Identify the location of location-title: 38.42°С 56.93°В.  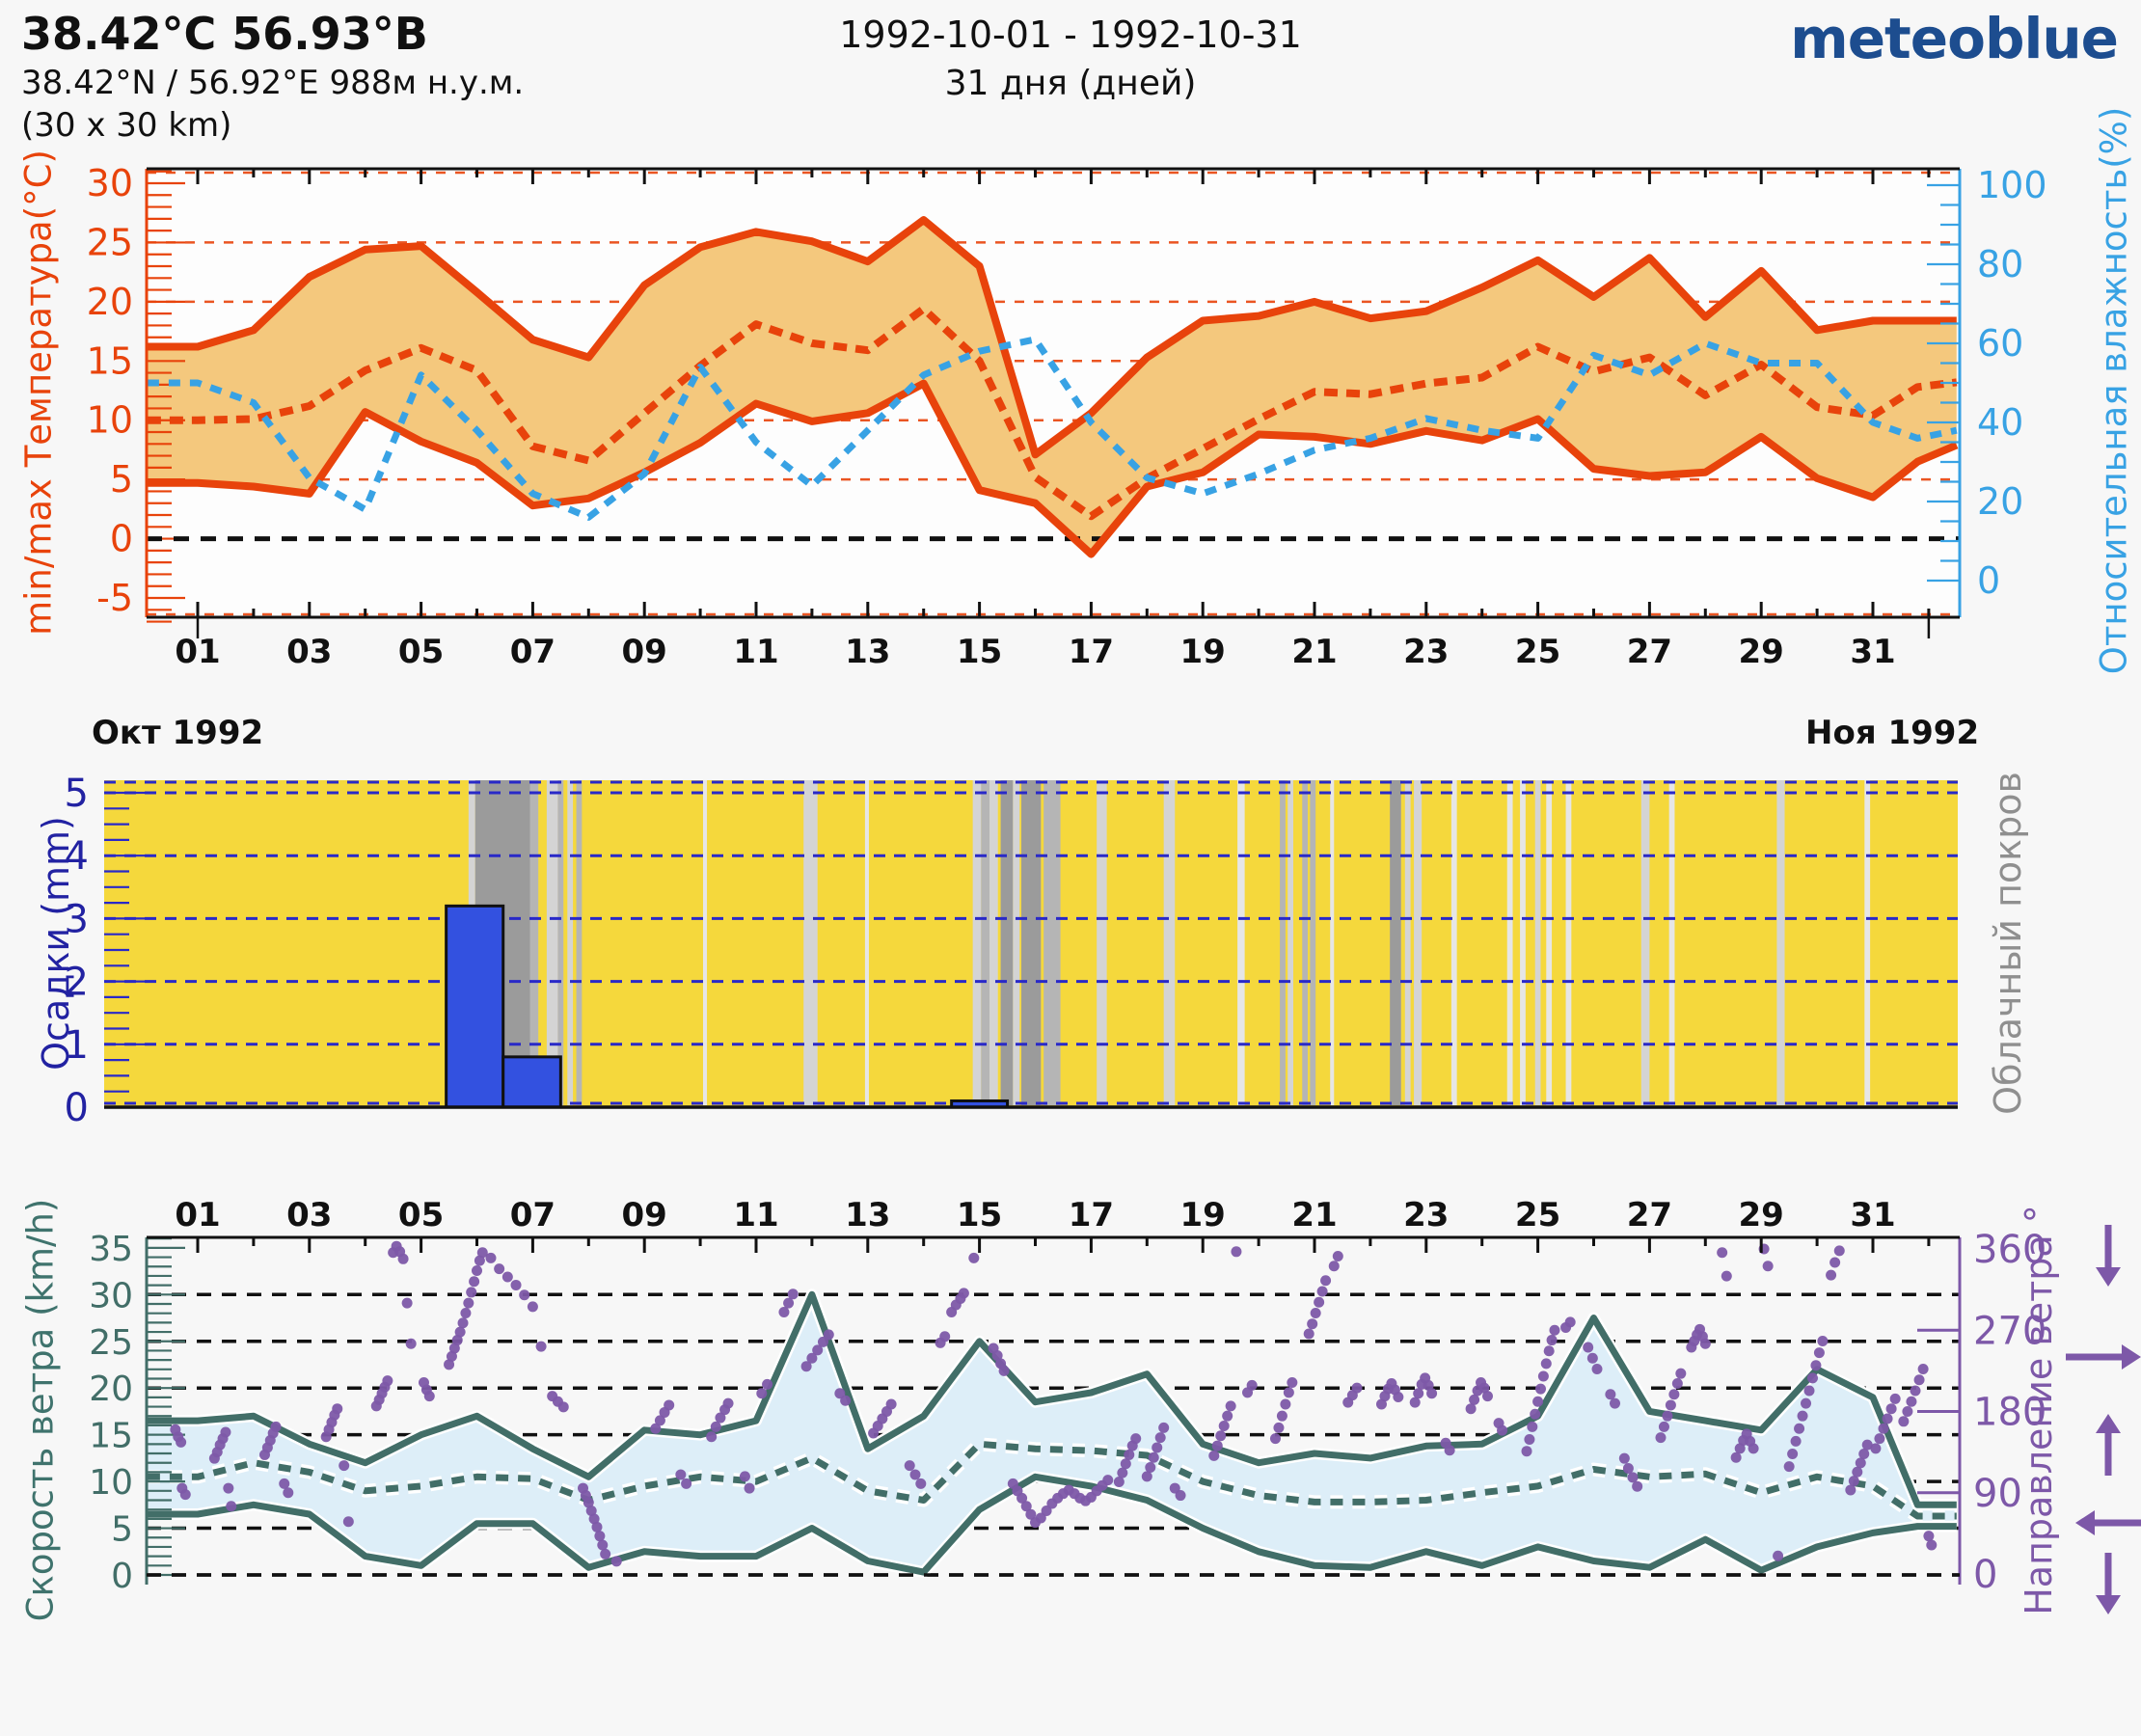
(225, 34).